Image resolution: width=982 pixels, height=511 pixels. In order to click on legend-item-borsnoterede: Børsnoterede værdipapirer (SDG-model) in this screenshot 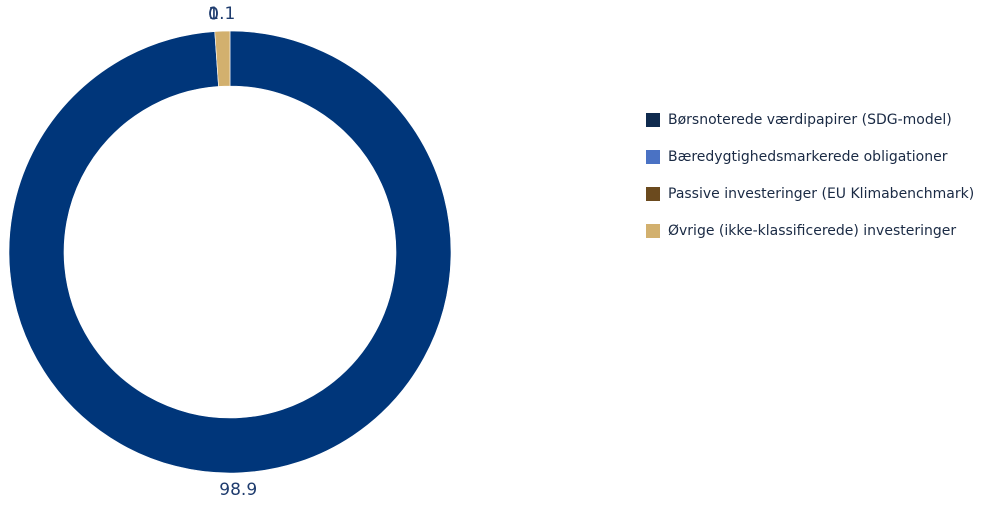, I will do `click(810, 119)`.